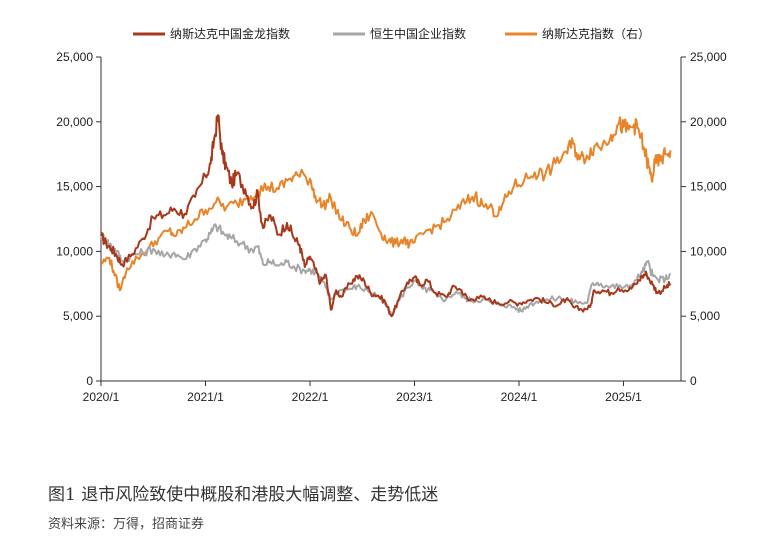 The width and height of the screenshot is (779, 550). Describe the element at coordinates (205, 397) in the screenshot. I see `x-tick-label: 2021/1` at that location.